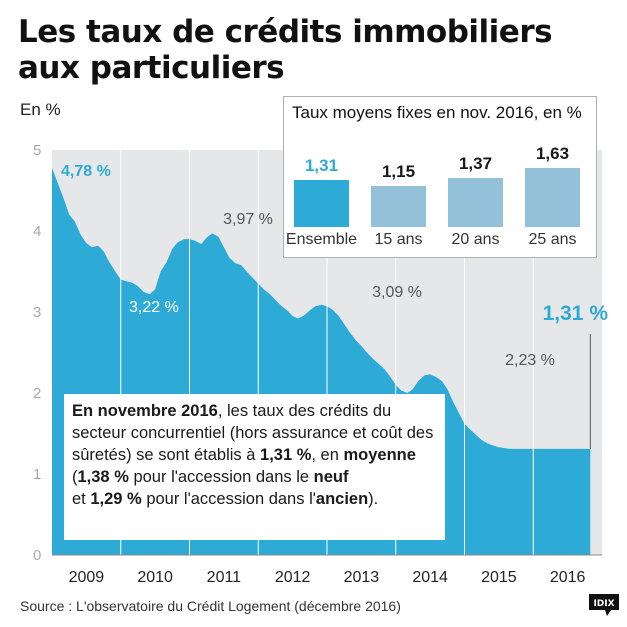 This screenshot has width=627, height=627. I want to click on data-label: 2,23 %, so click(530, 360).